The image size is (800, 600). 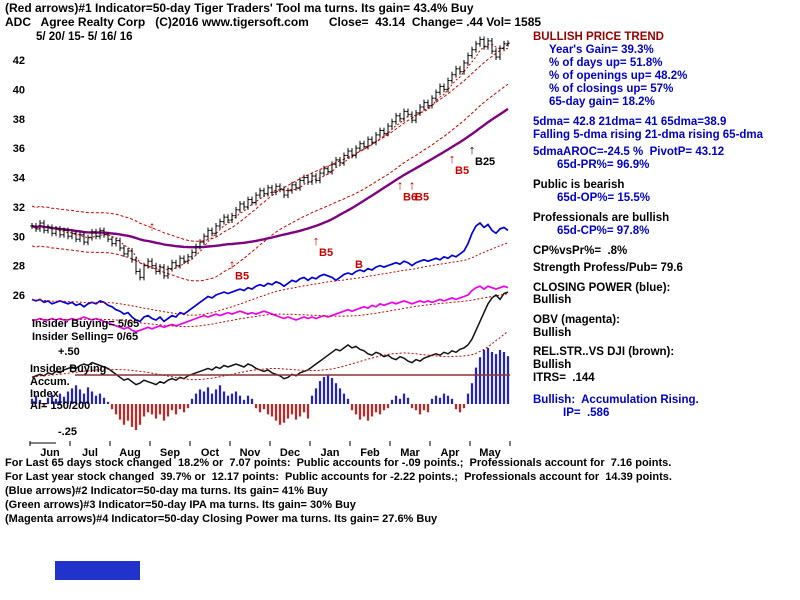 I want to click on stat-line: 65d-PR%= 96.9%, so click(x=603, y=165).